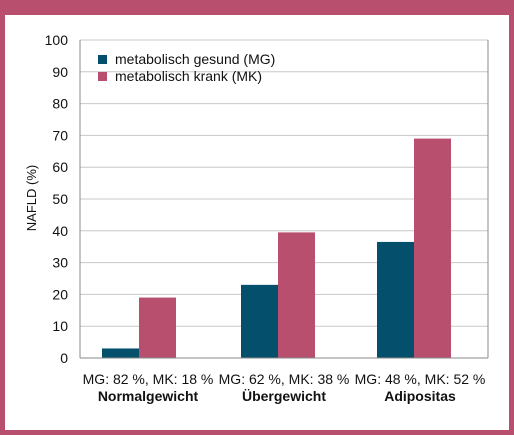 This screenshot has width=514, height=435. What do you see at coordinates (57, 40) in the screenshot?
I see `y-tick-label: 100` at bounding box center [57, 40].